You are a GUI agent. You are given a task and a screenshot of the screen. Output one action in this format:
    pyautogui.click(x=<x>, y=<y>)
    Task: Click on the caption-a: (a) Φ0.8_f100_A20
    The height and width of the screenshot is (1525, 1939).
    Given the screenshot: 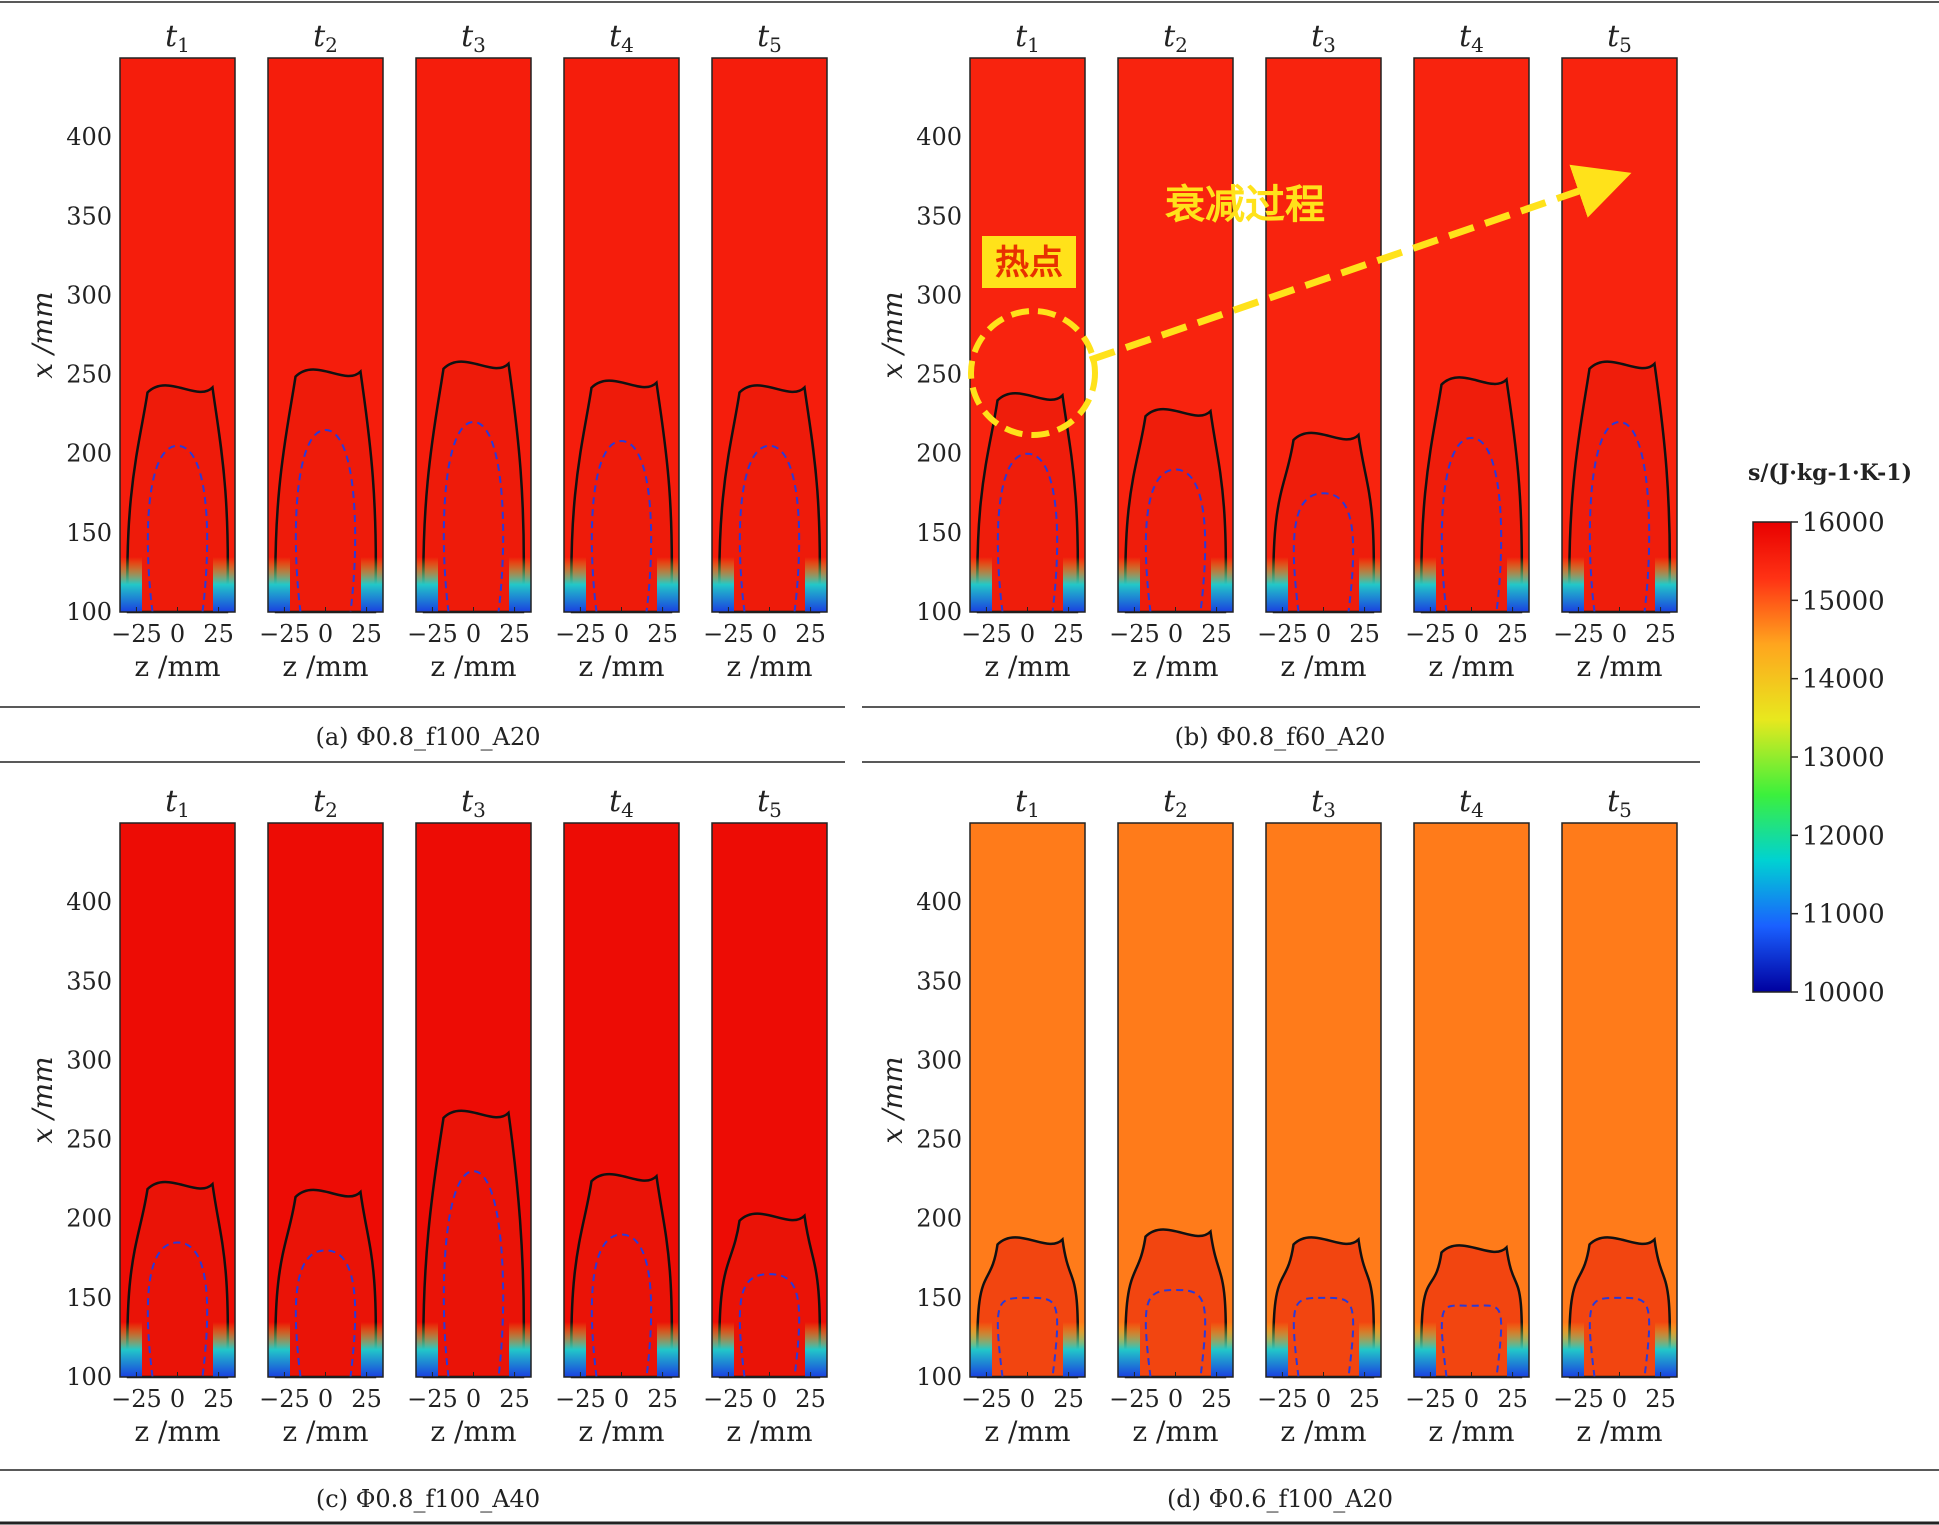 What is the action you would take?
    pyautogui.click(x=427, y=737)
    